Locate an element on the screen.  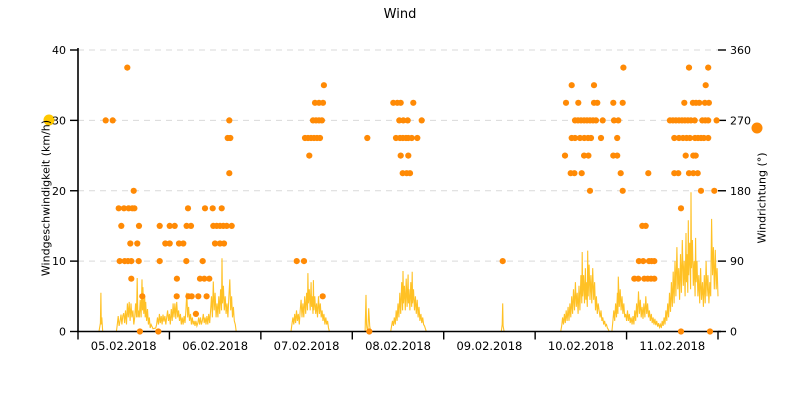
svg-text: 09.02.2018 is located at coordinates (489, 346).